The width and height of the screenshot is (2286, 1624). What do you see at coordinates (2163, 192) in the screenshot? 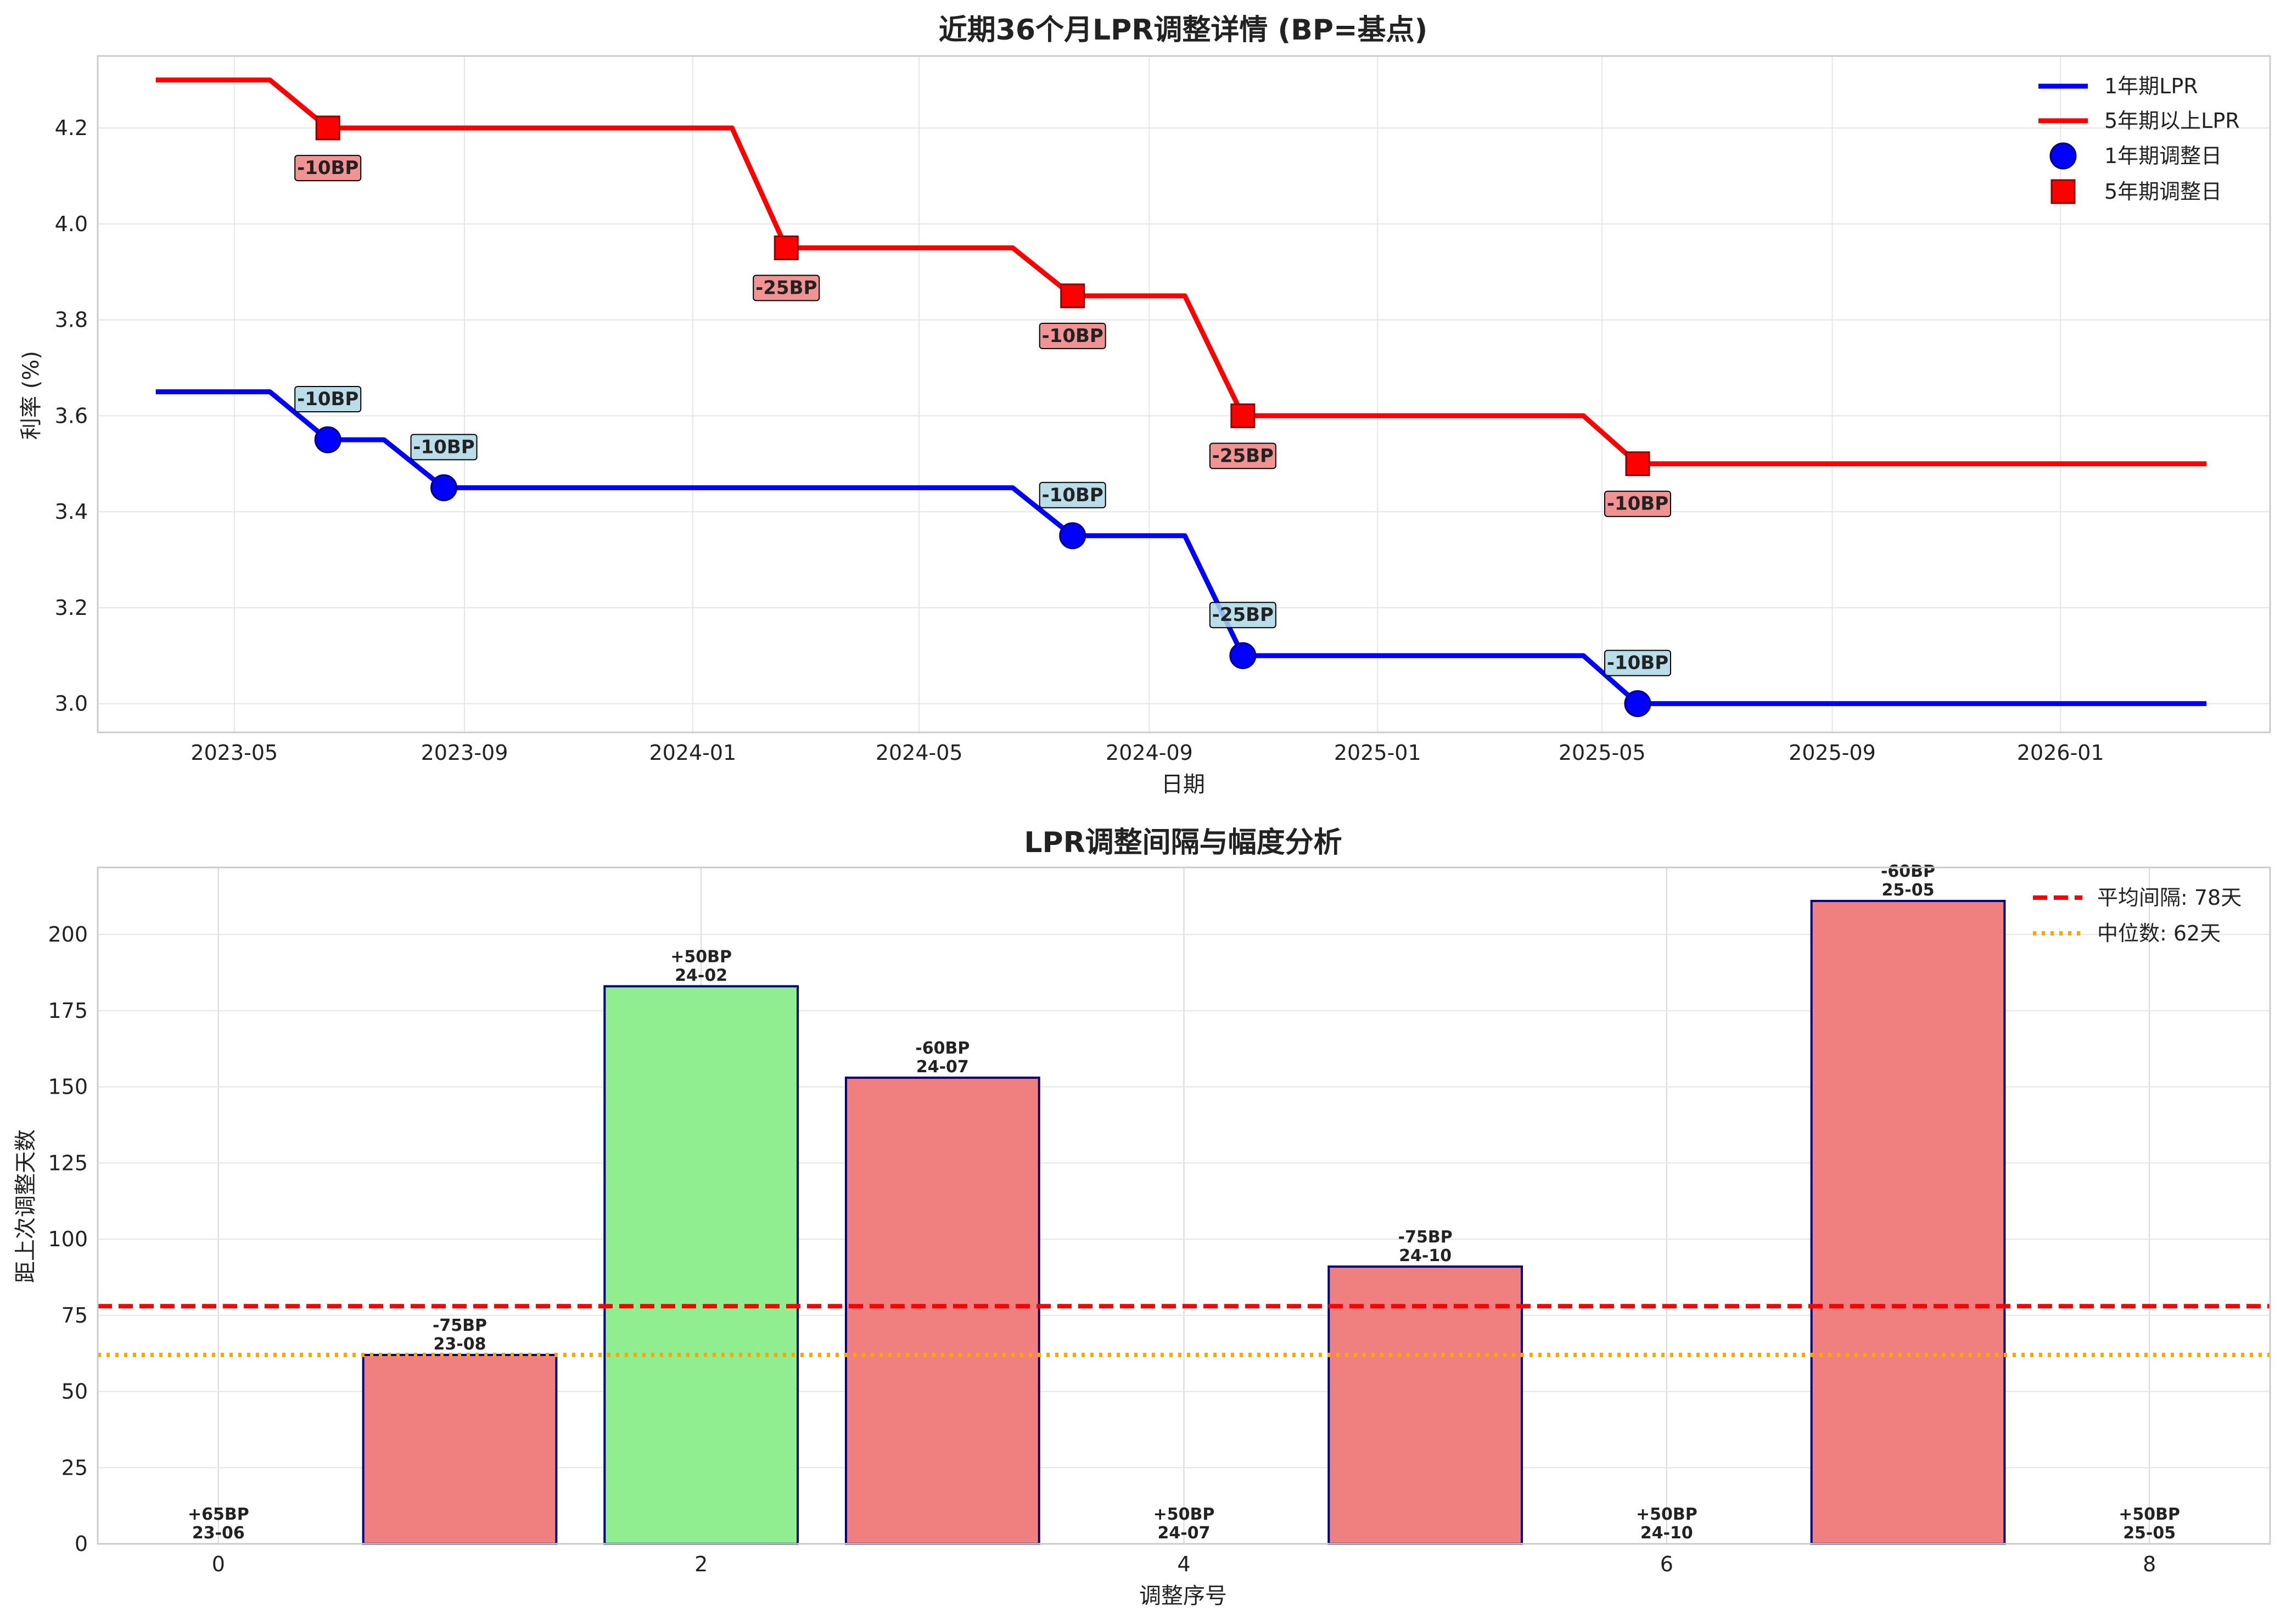
I see `legend-label-5y-adjust: 5年期调整日` at bounding box center [2163, 192].